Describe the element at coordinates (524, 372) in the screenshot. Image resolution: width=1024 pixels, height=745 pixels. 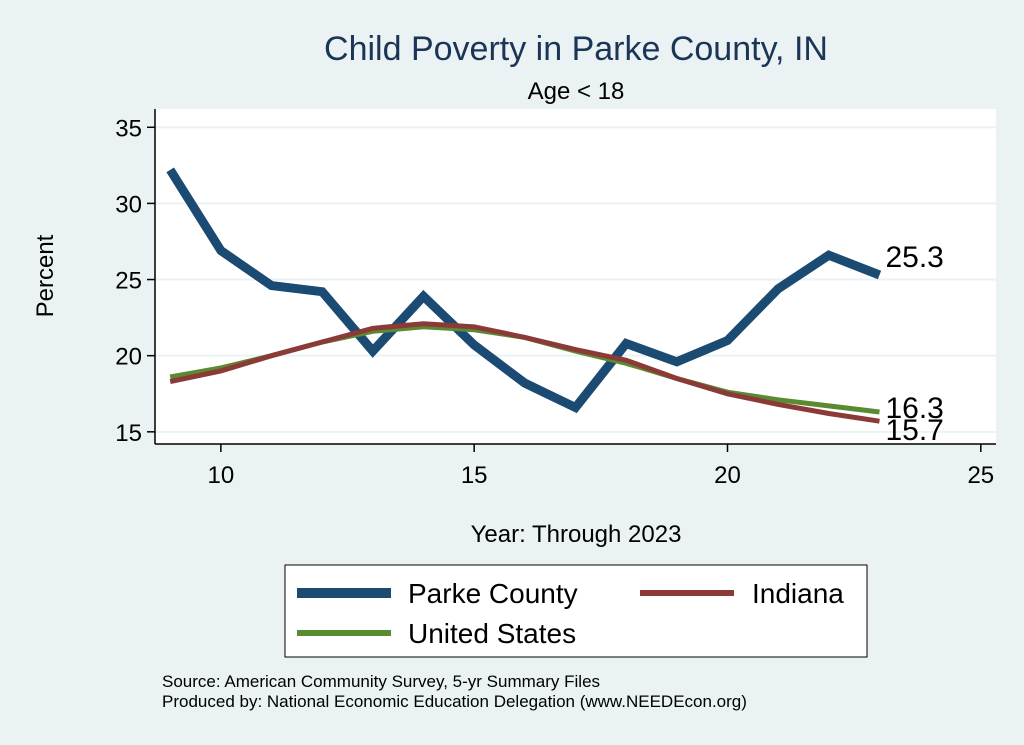
I see `series-line-indiana` at that location.